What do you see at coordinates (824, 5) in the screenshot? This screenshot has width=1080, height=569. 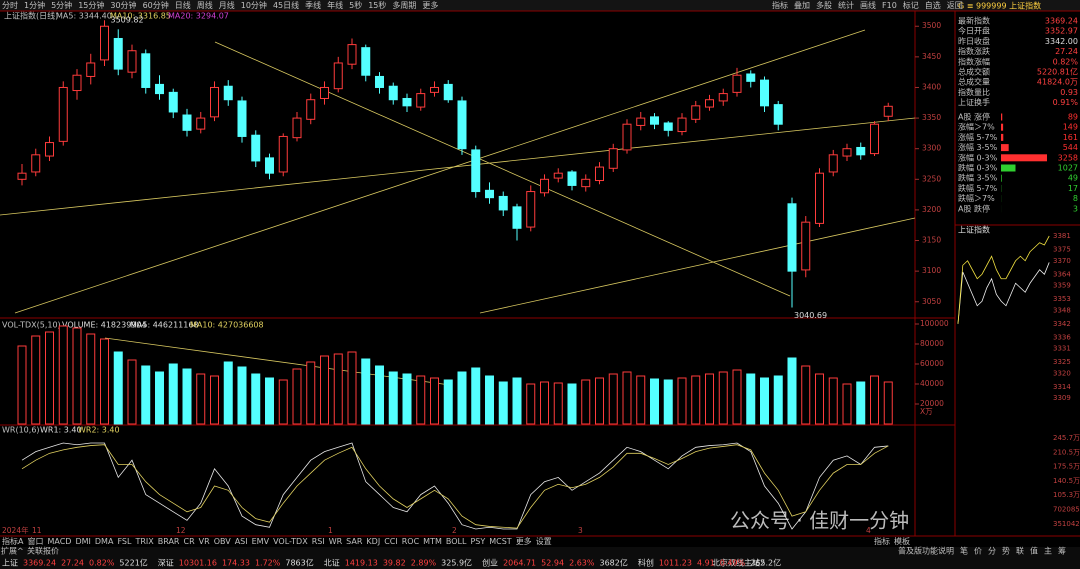 I see `tool-tab: 多股` at bounding box center [824, 5].